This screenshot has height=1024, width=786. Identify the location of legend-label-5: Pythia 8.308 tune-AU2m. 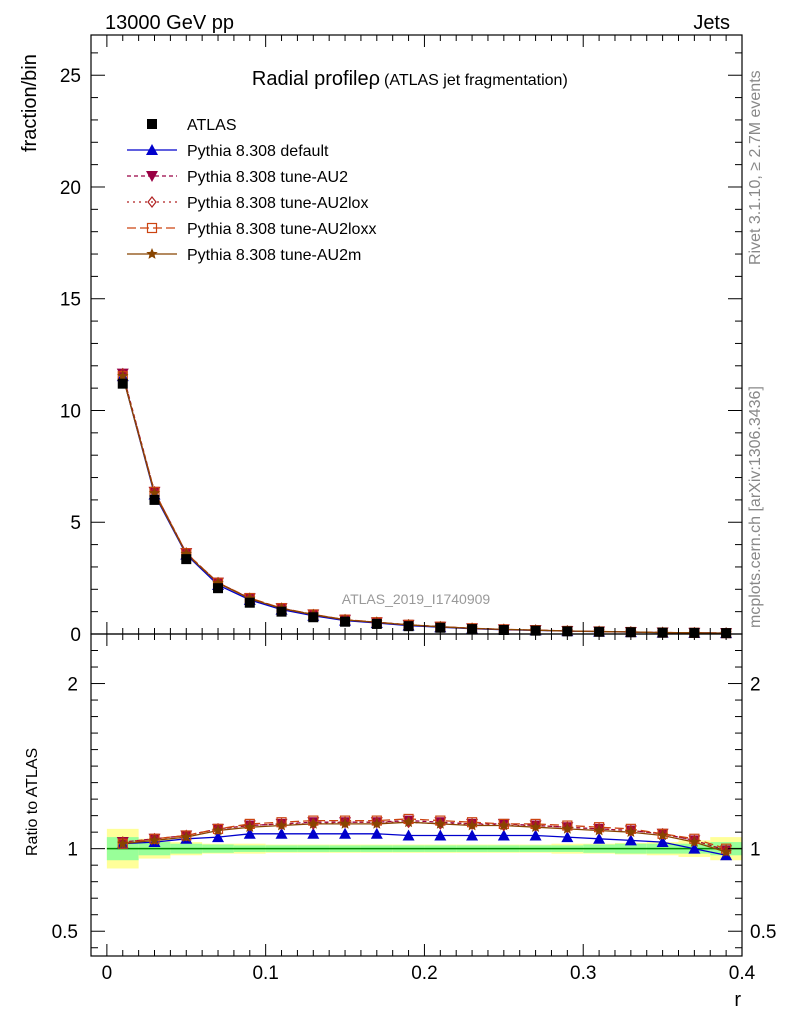
(274, 255).